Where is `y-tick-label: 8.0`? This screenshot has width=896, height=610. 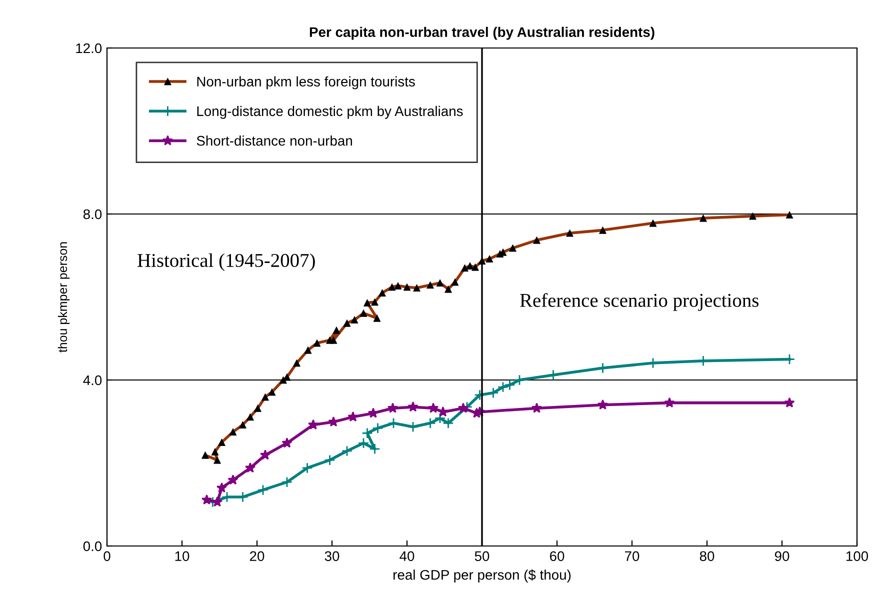
y-tick-label: 8.0 is located at coordinates (92, 214).